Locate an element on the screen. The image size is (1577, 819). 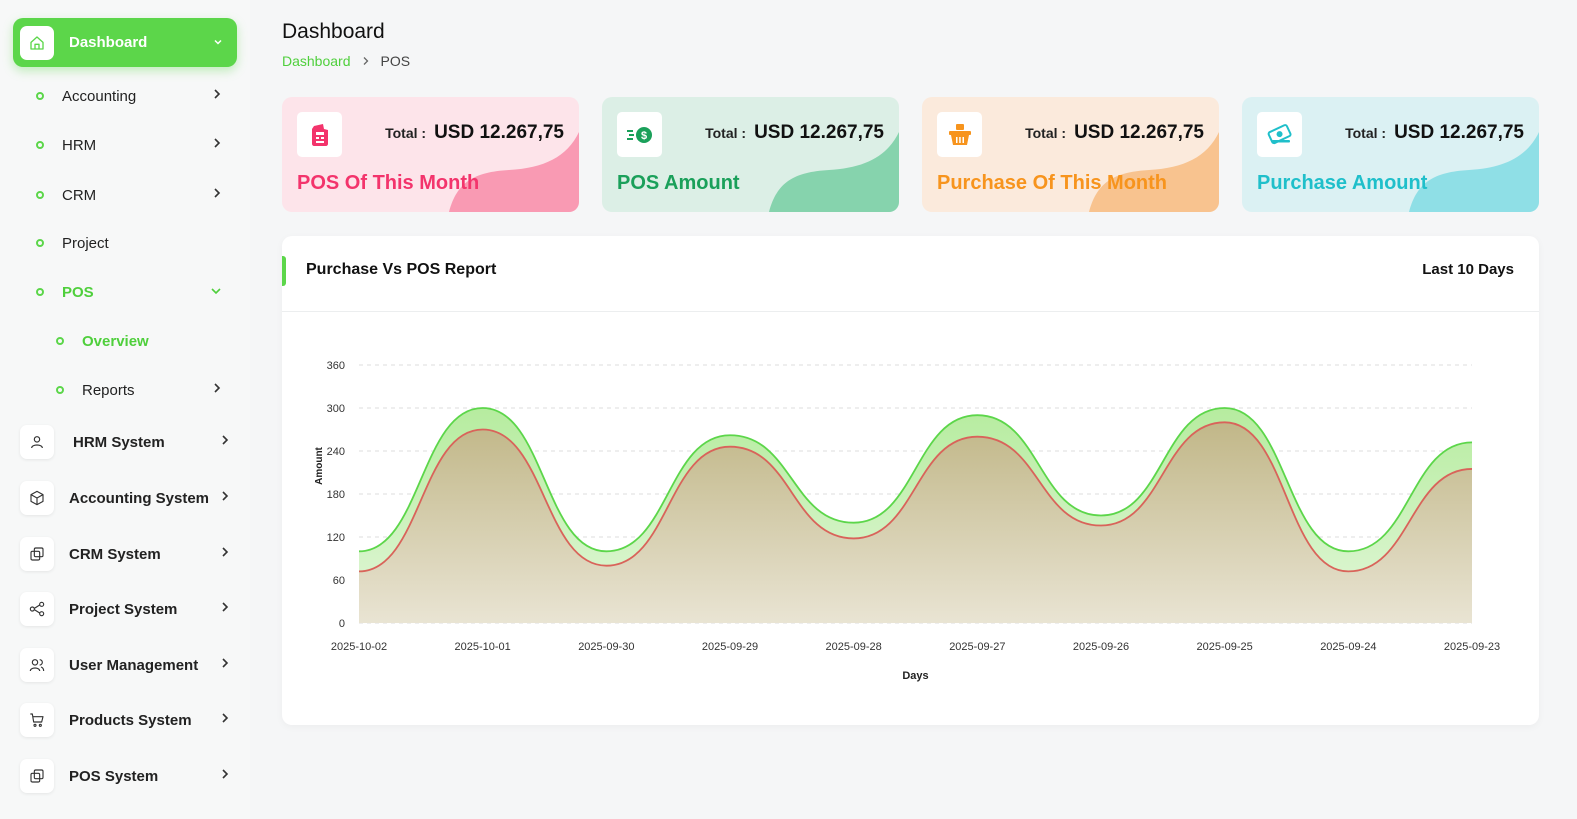
cash-icon: $ is located at coordinates (639, 134).